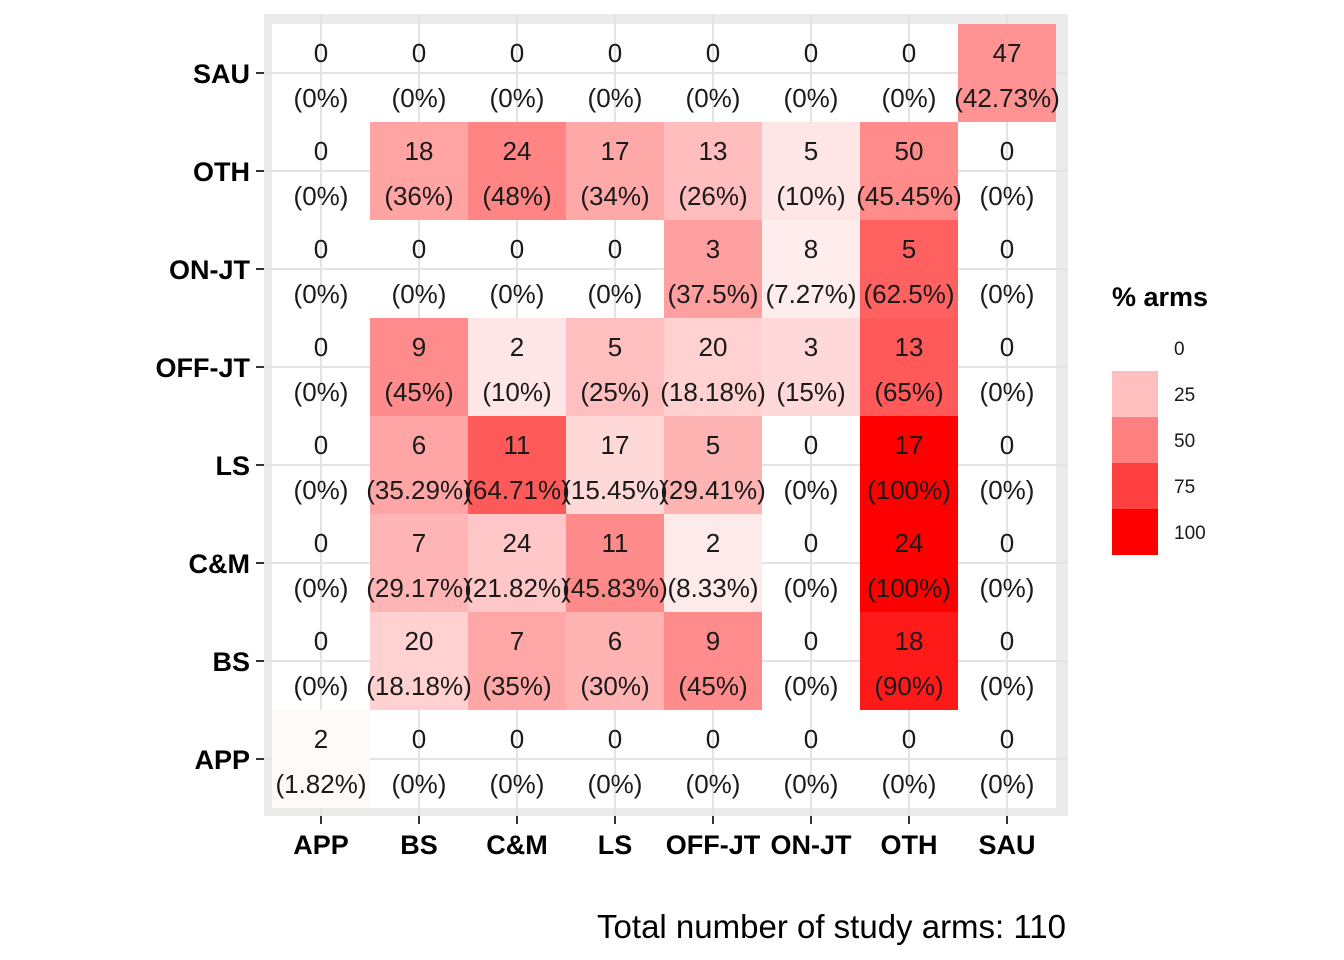  I want to click on legend-label: 50, so click(1184, 441).